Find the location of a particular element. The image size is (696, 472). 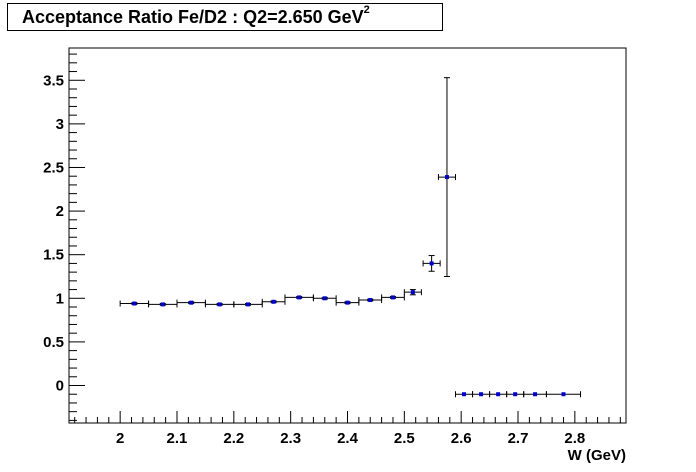

y-tick-label: 3.5 is located at coordinates (53, 80).